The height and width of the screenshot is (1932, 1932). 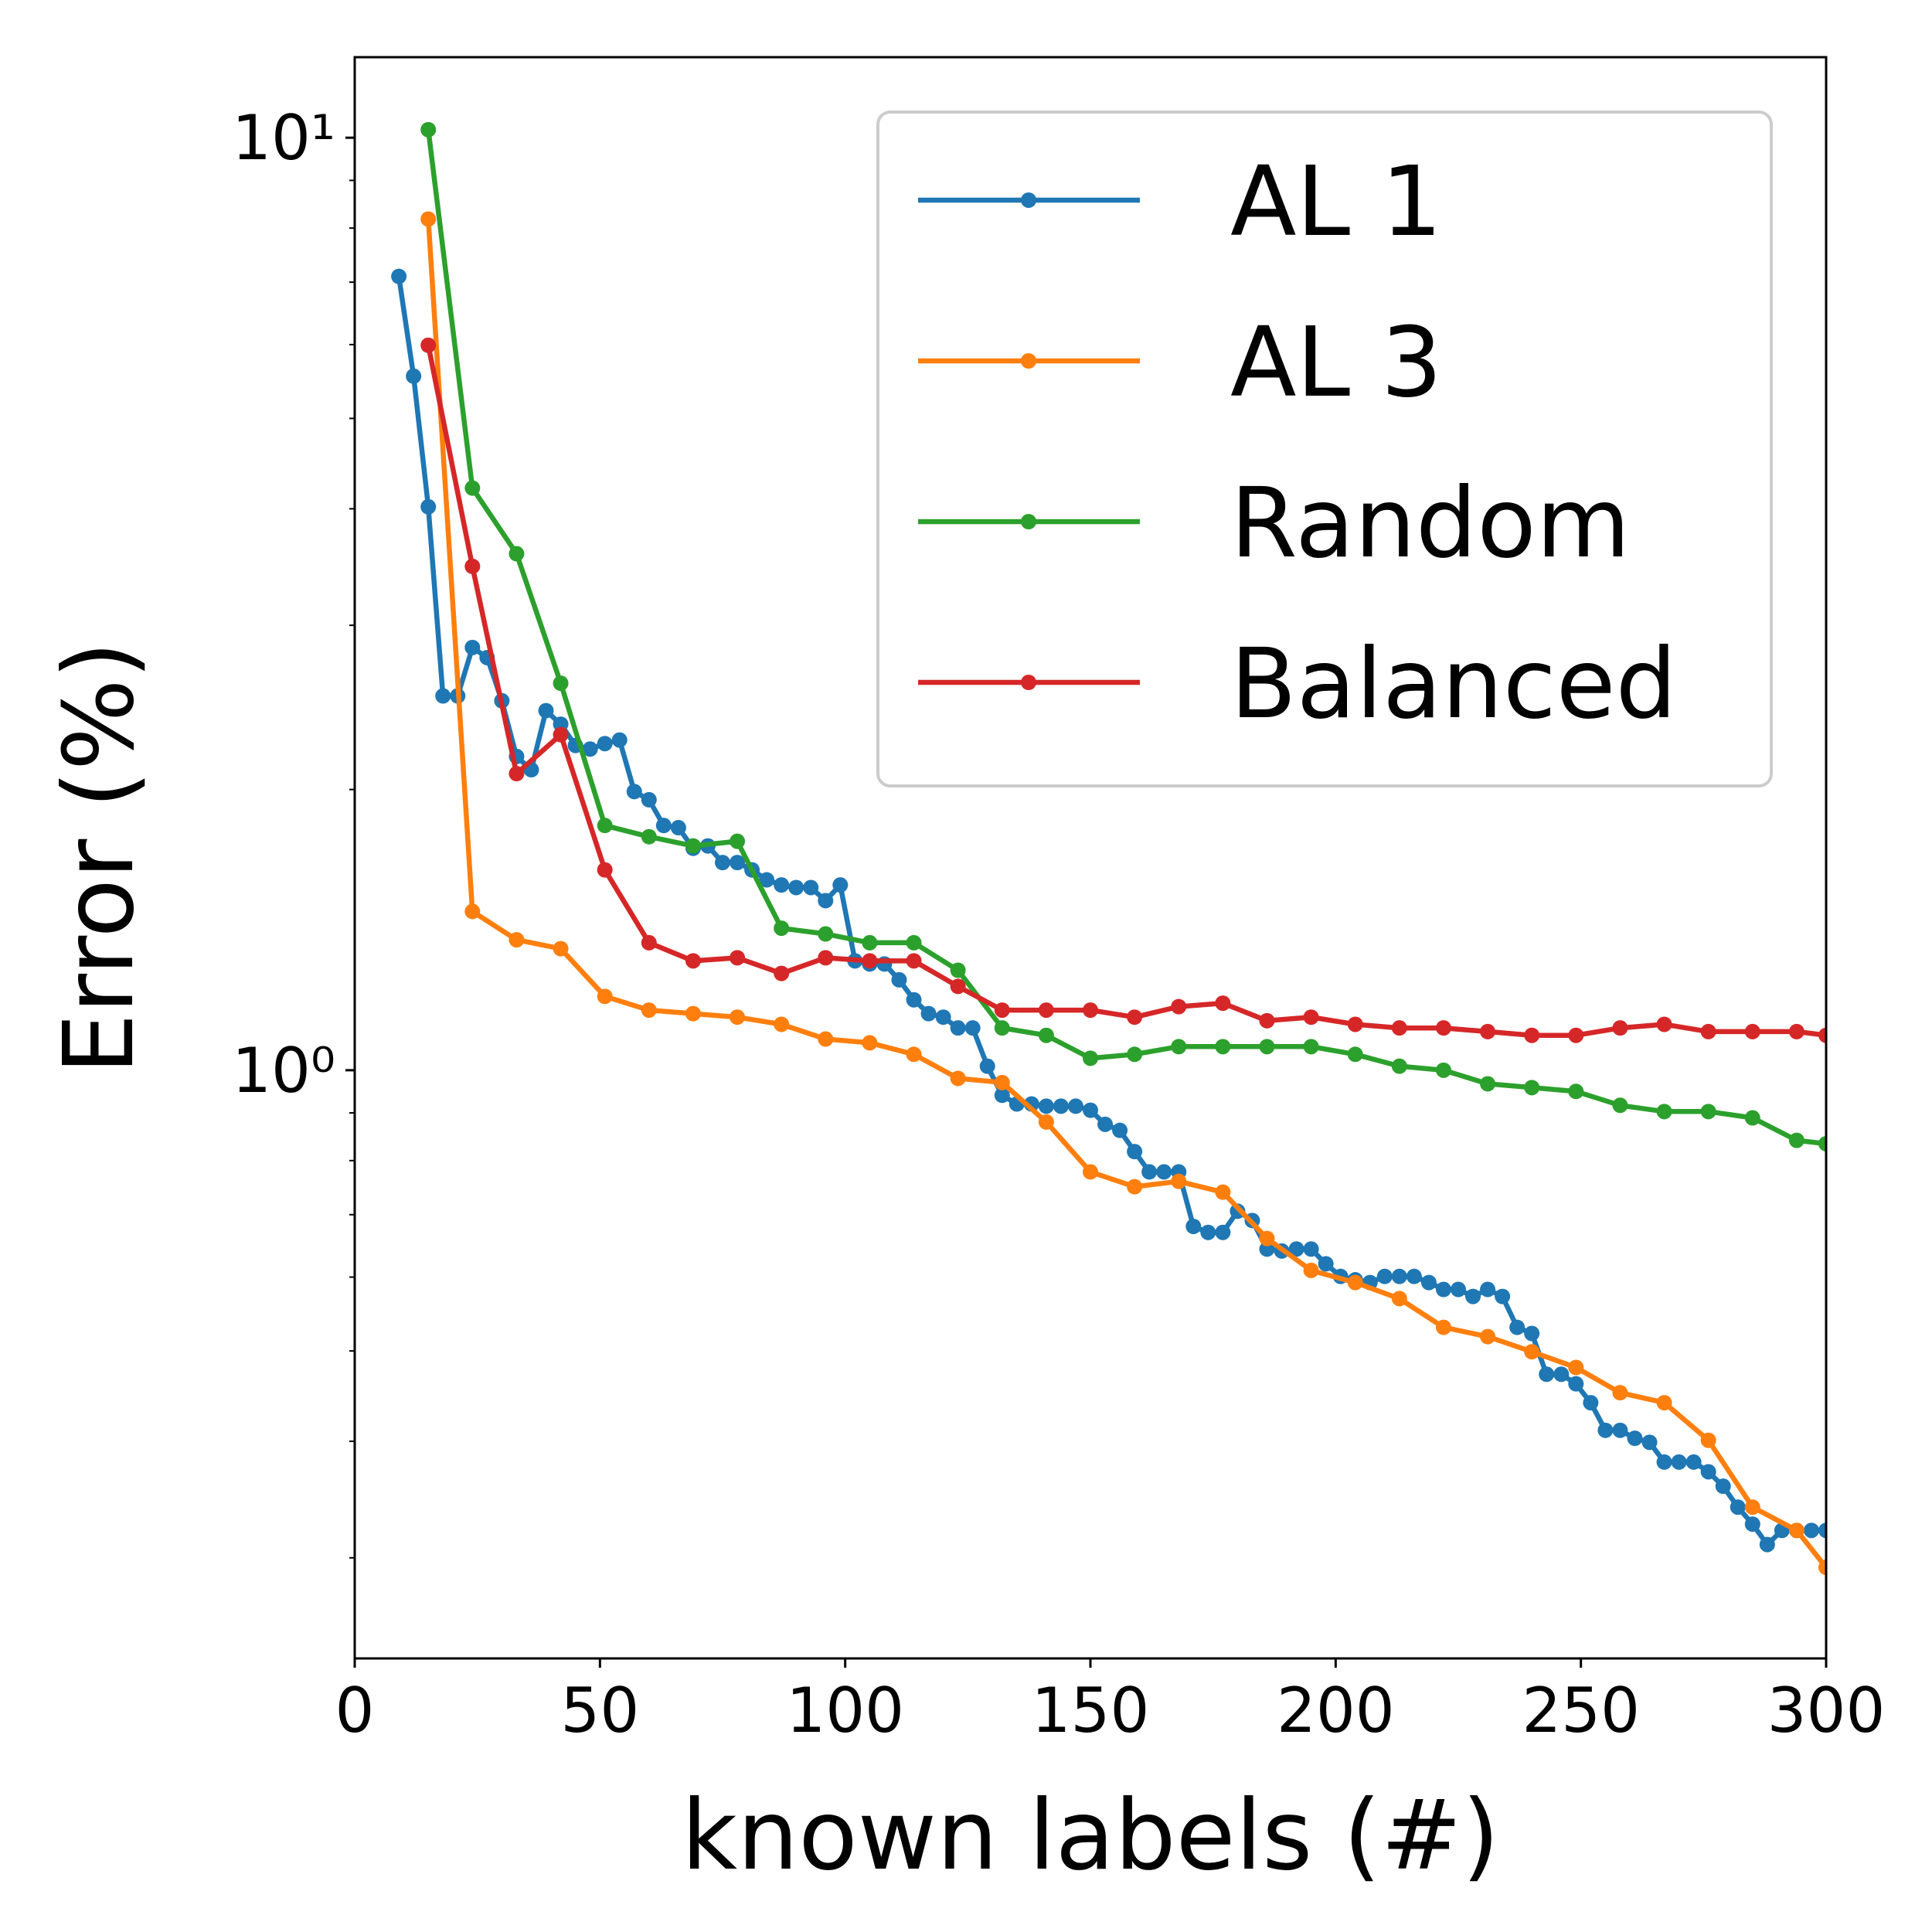 What do you see at coordinates (1581, 1711) in the screenshot?
I see `x-tick-label: 250` at bounding box center [1581, 1711].